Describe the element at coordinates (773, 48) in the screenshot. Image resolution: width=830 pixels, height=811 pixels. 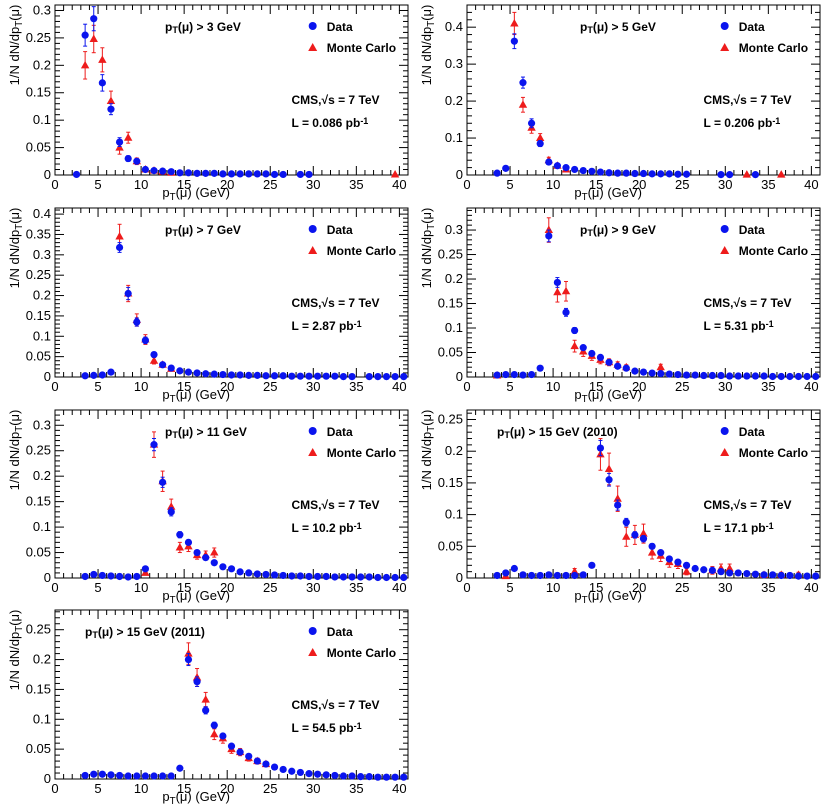
I see `legend-mc-label: Monte Carlo` at that location.